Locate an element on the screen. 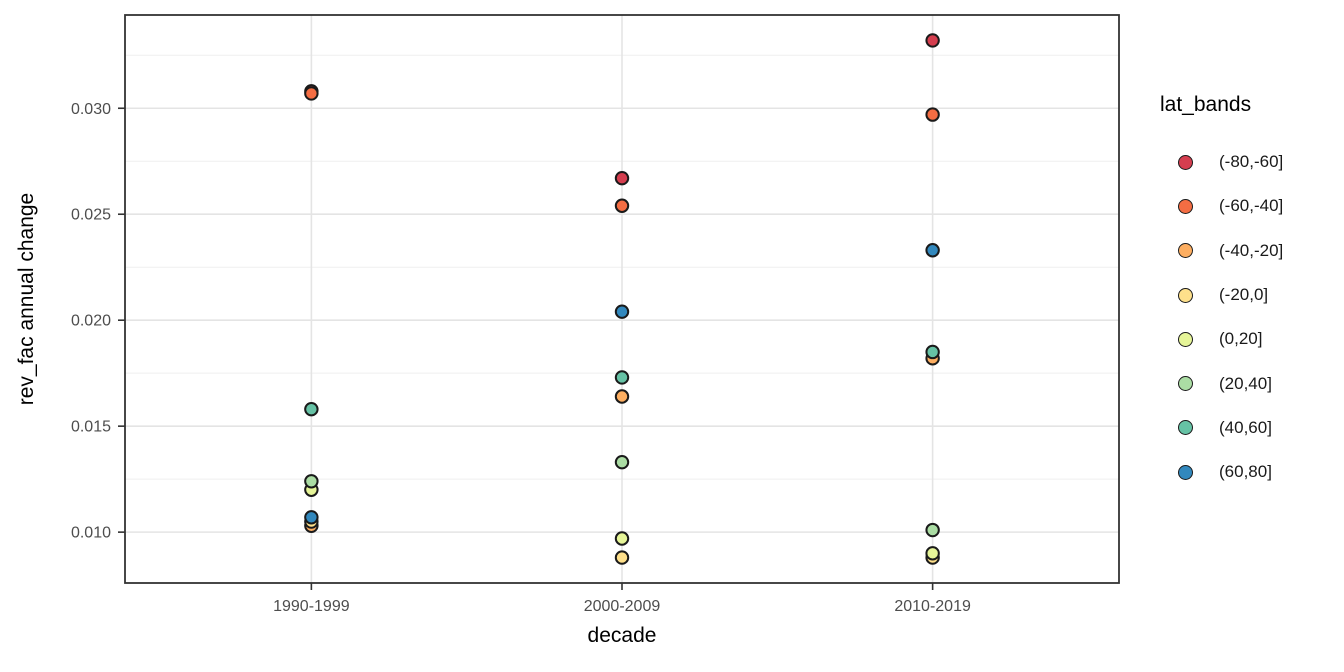 The image size is (1344, 672). y-tick-label: 0.020 is located at coordinates (91, 321).